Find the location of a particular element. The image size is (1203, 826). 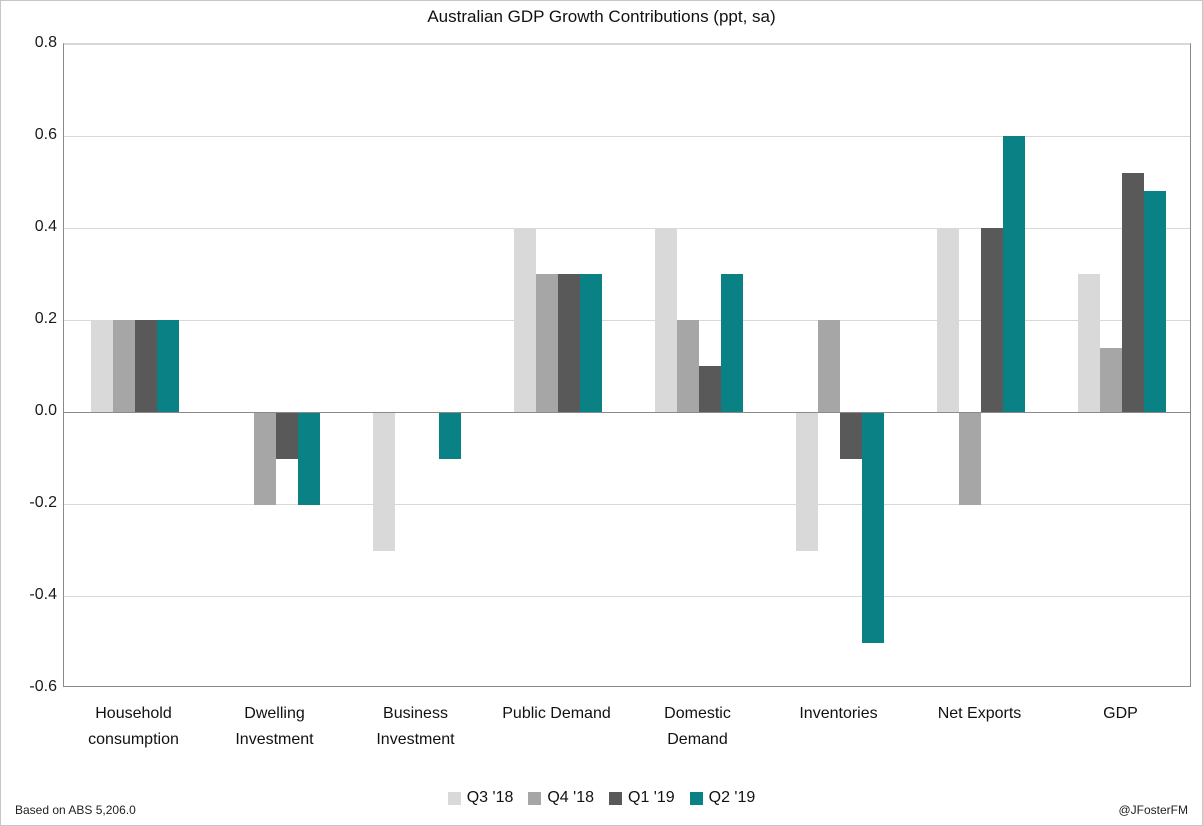

x-category-label: Inventories is located at coordinates (838, 714).